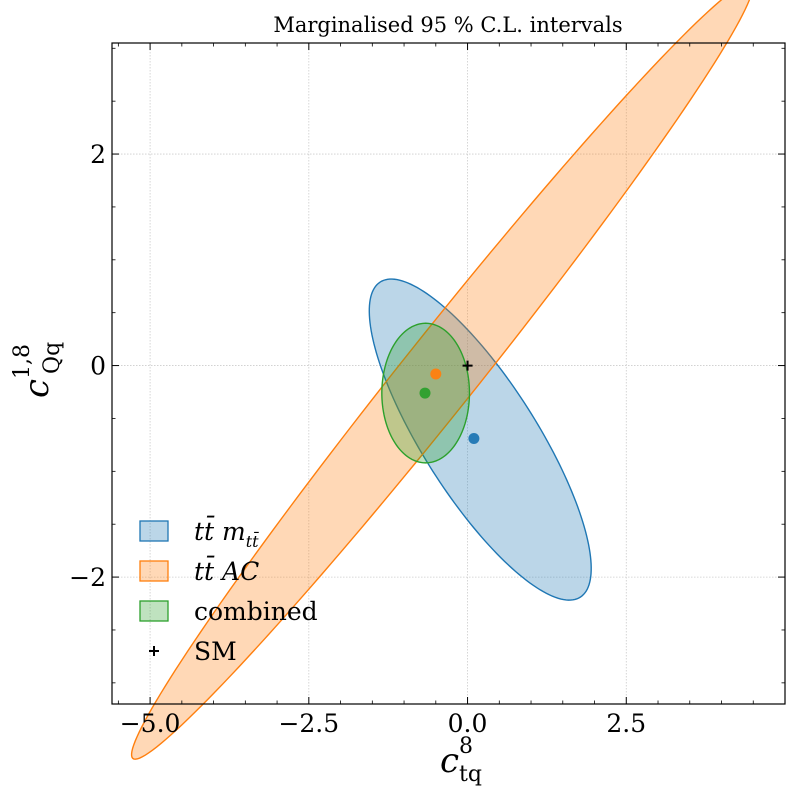 The width and height of the screenshot is (800, 800). Describe the element at coordinates (228, 591) in the screenshot. I see `legend: tt̄ mtt̄ tt̄ AC combined SM` at that location.